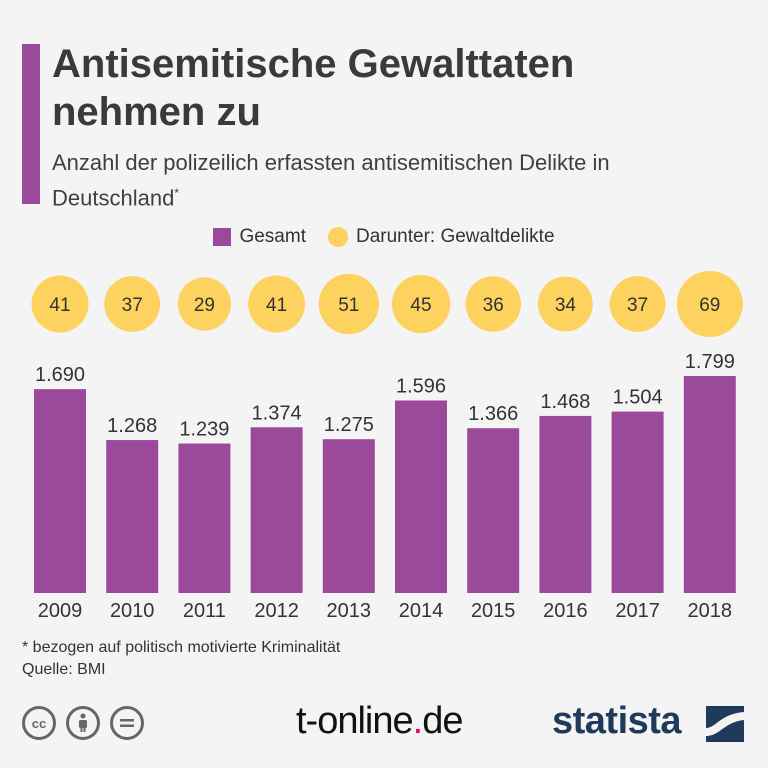 This screenshot has height=768, width=768. What do you see at coordinates (222, 237) in the screenshot?
I see `legend-swatch-gesamt` at bounding box center [222, 237].